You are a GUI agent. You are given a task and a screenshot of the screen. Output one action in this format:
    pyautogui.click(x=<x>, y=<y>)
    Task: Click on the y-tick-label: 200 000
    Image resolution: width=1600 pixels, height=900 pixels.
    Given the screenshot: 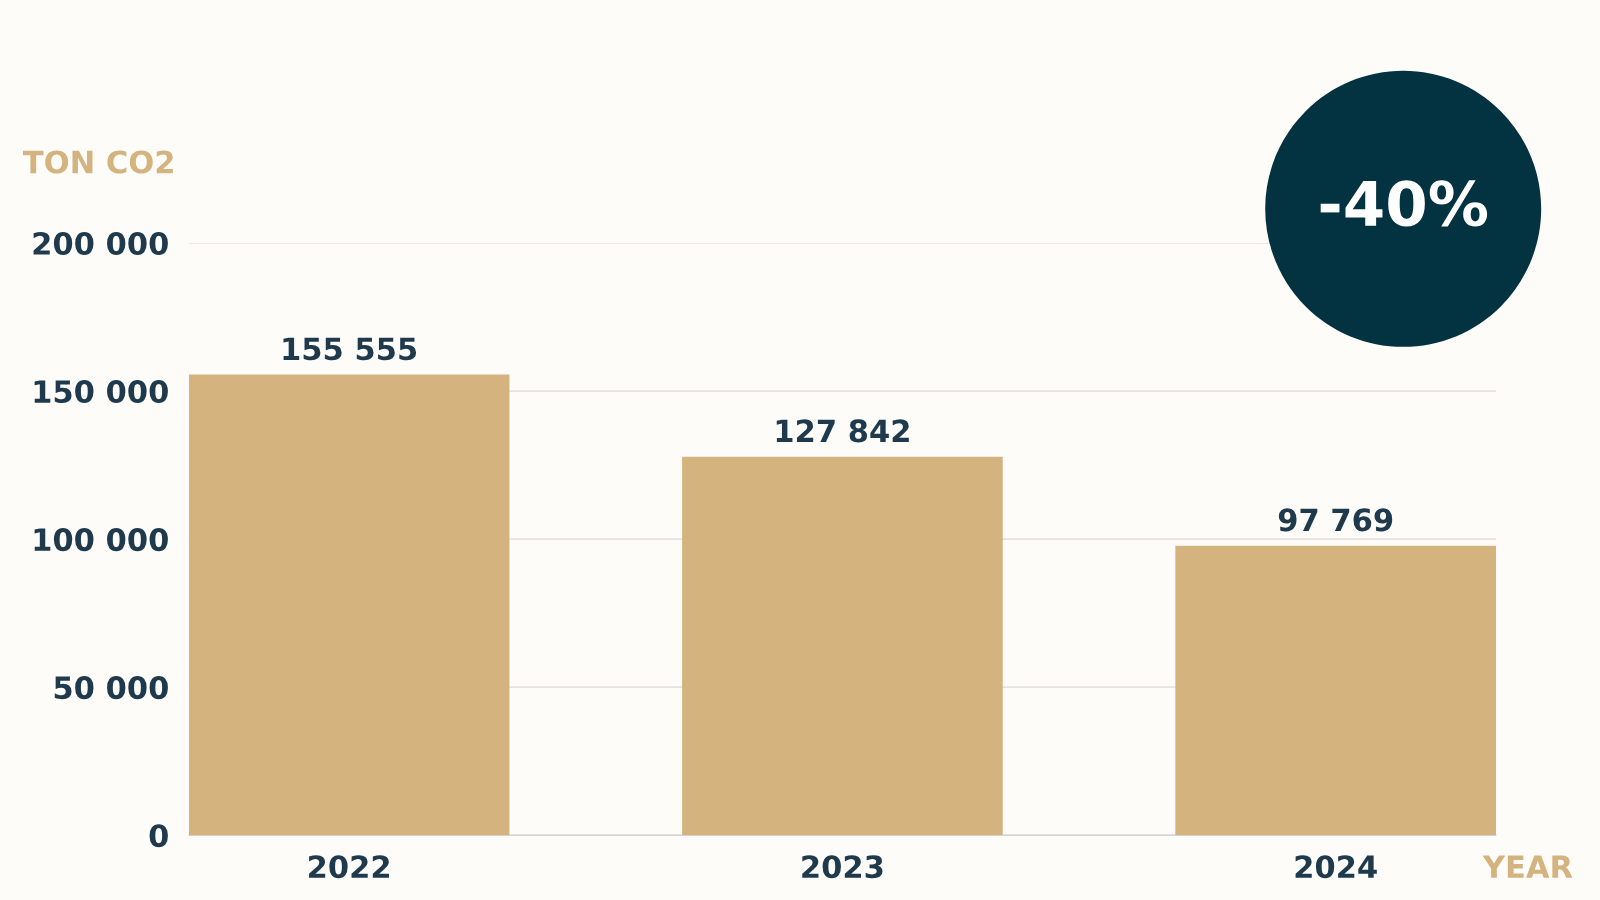 What is the action you would take?
    pyautogui.click(x=100, y=243)
    